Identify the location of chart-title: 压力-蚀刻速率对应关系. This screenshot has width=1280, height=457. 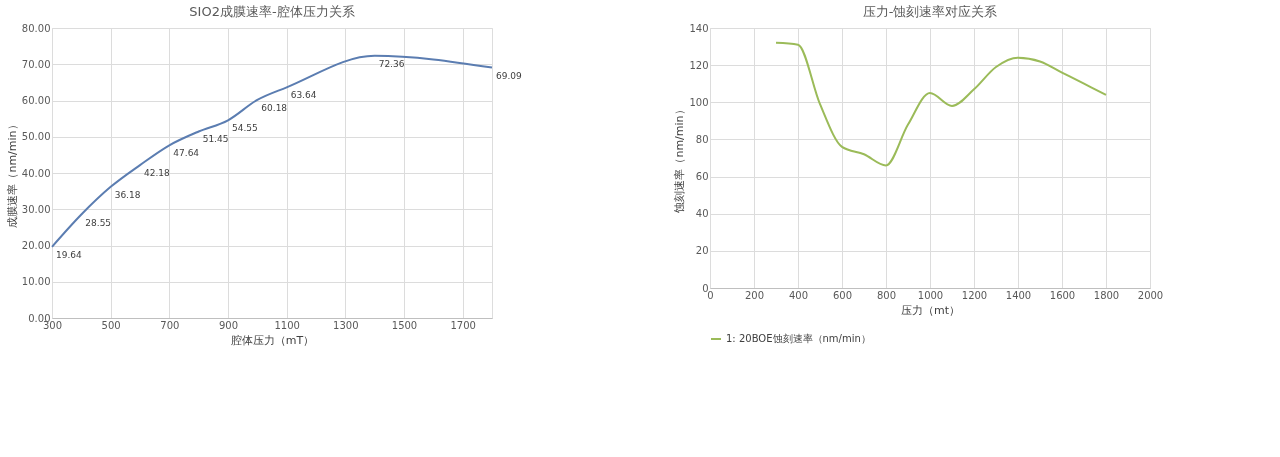
(930, 11).